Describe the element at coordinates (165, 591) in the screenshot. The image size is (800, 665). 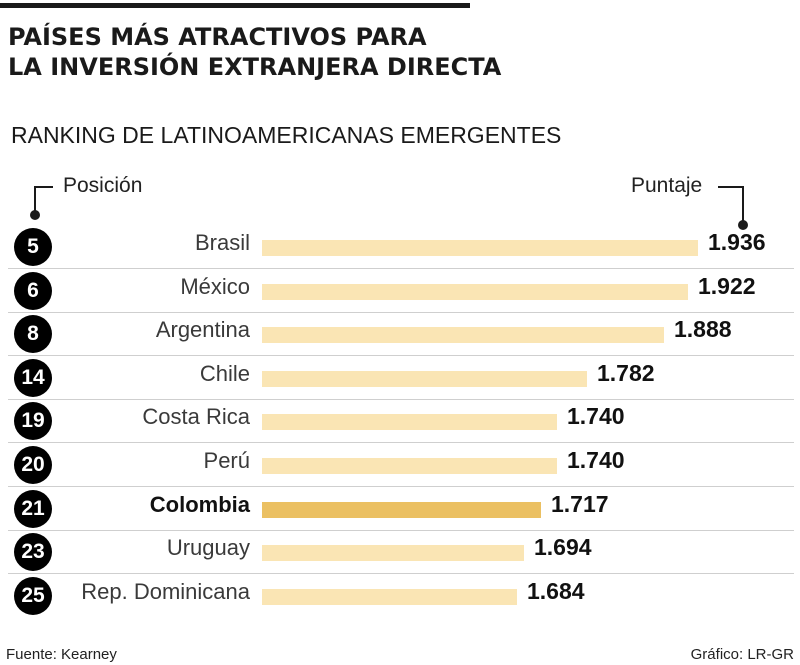
I see `country-label: Rep. Dominicana` at that location.